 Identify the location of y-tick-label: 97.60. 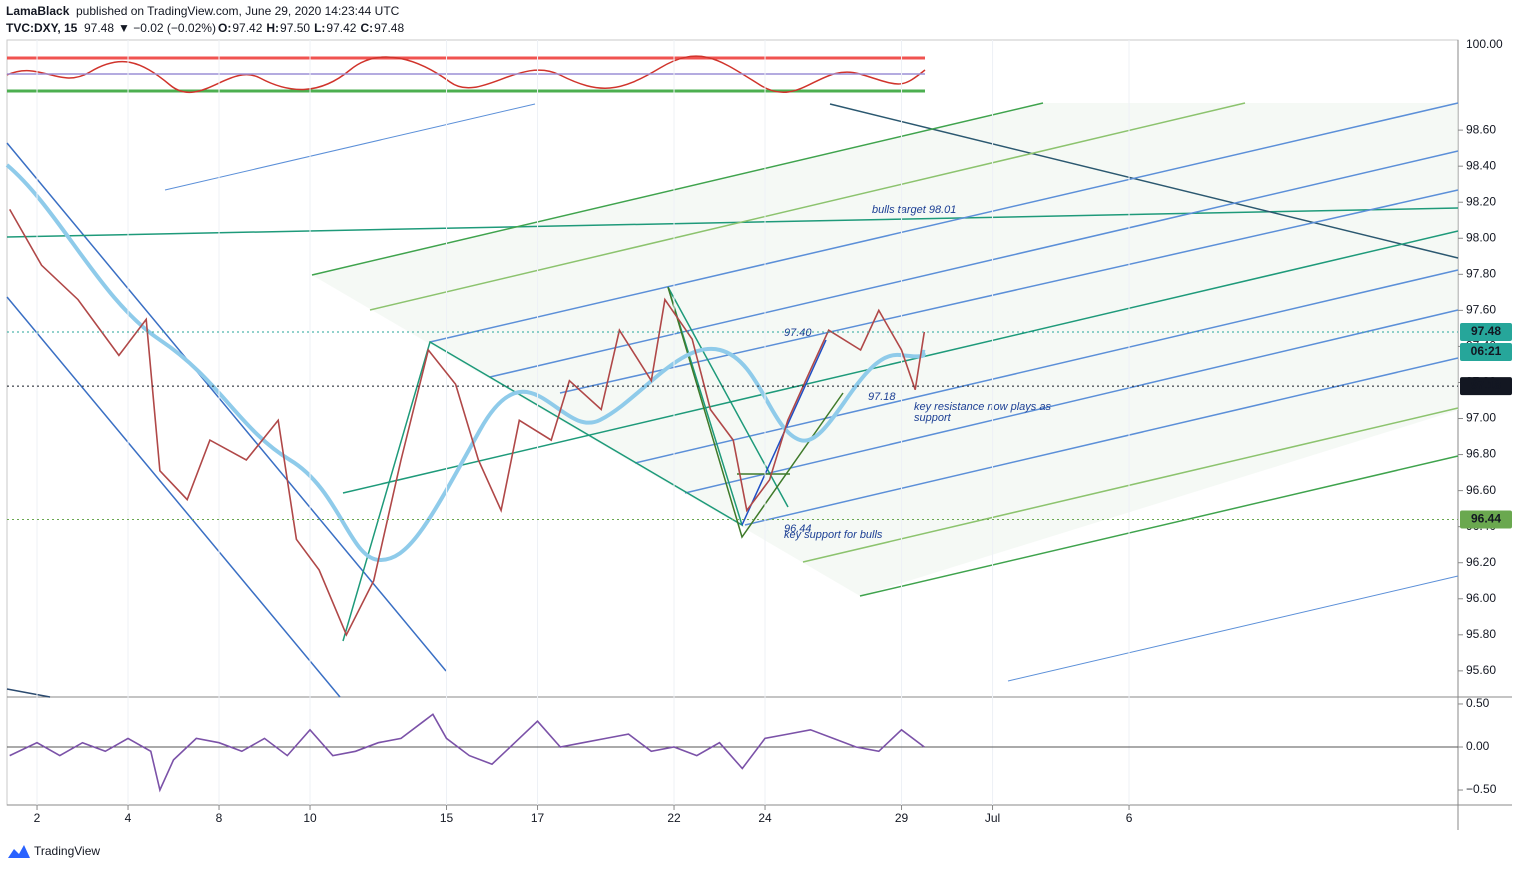
(1481, 310).